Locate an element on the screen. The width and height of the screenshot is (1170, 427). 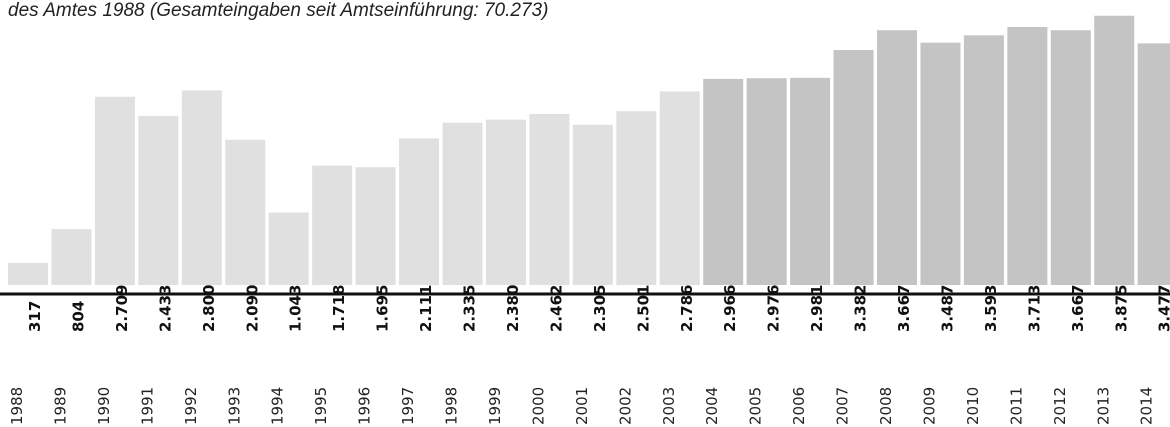
x-tick-label: 1990 is located at coordinates (104, 406).